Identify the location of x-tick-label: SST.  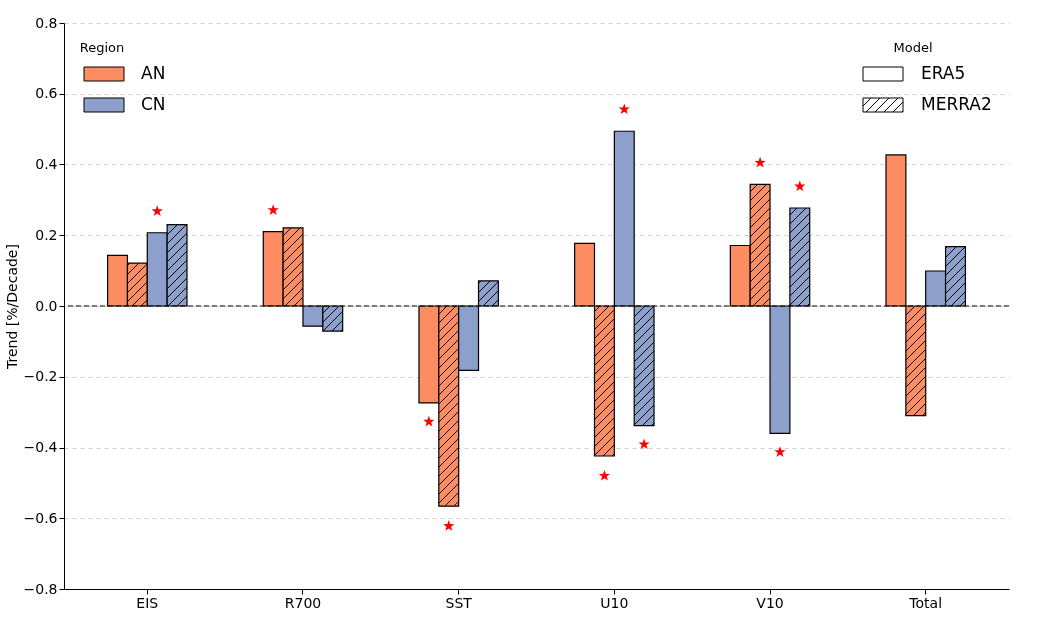
(459, 602).